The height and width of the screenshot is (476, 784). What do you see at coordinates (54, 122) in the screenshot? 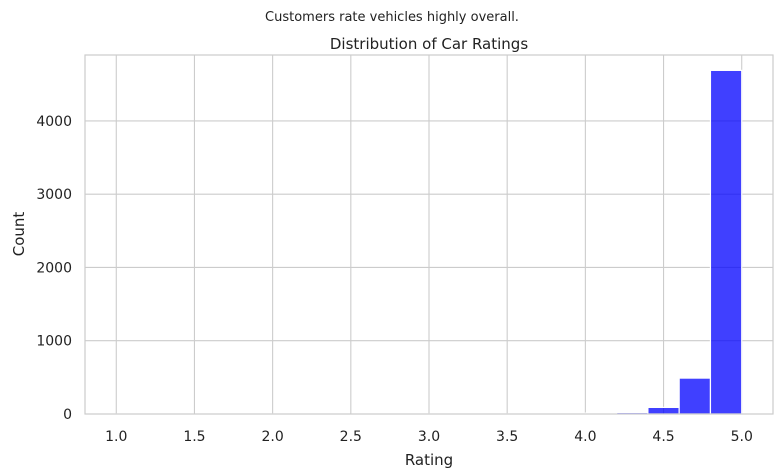
I see `y-tick-label: 4000` at bounding box center [54, 122].